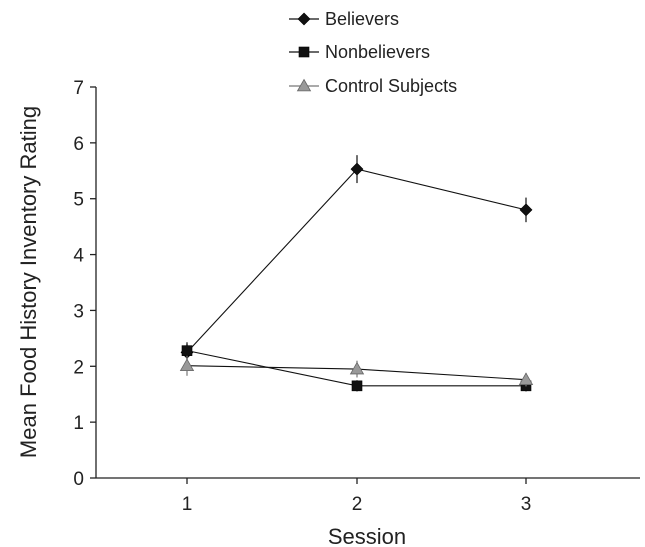  Describe the element at coordinates (78, 311) in the screenshot. I see `y-tick-label: 3` at that location.